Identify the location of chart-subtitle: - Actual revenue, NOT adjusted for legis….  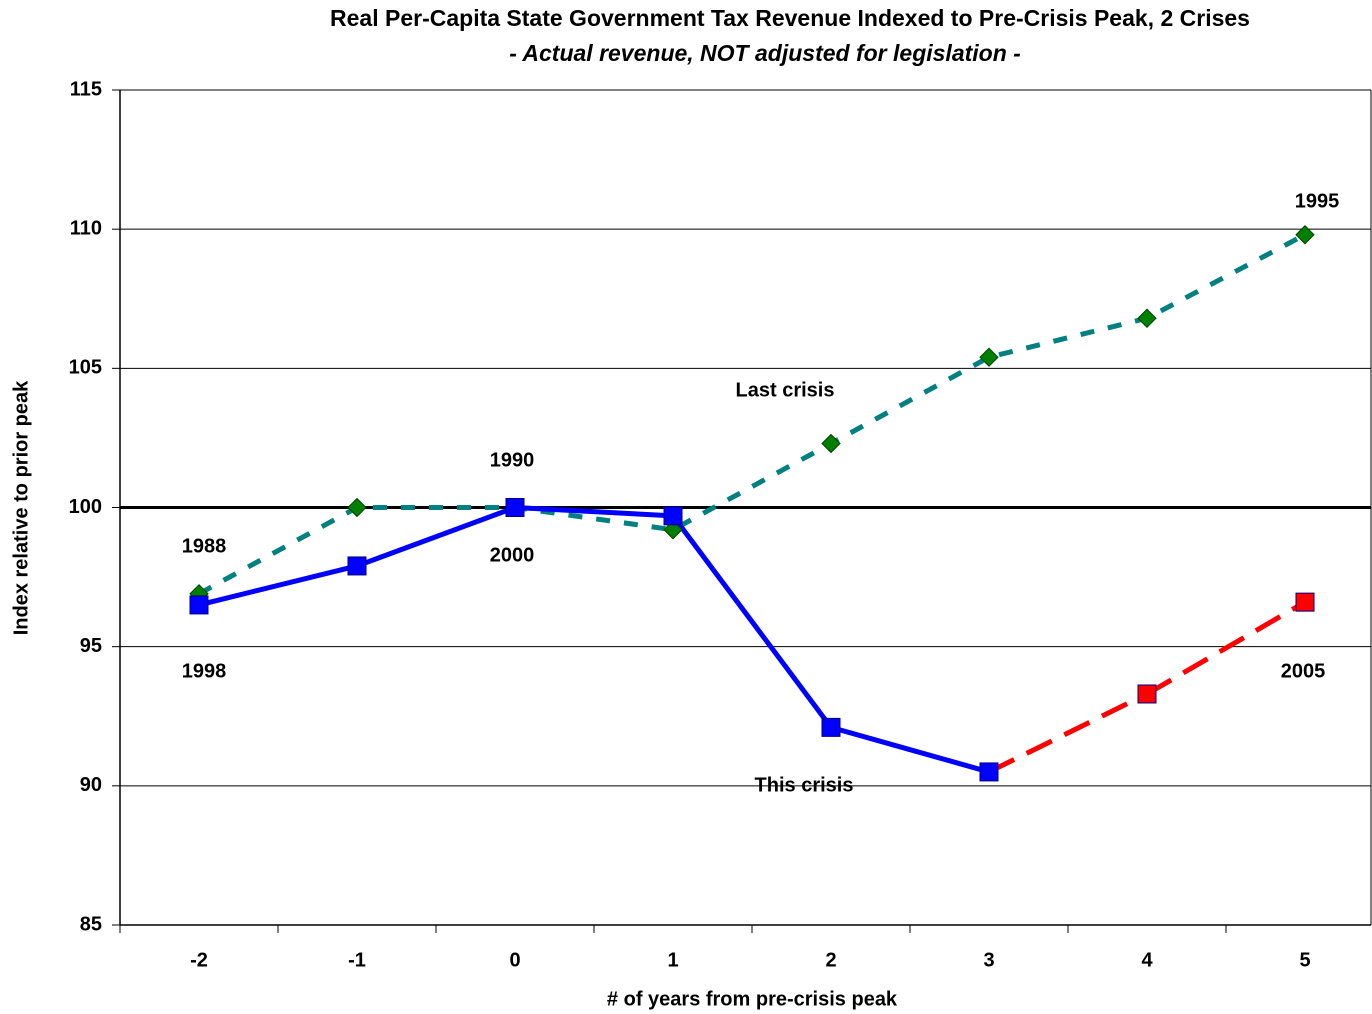
(765, 53).